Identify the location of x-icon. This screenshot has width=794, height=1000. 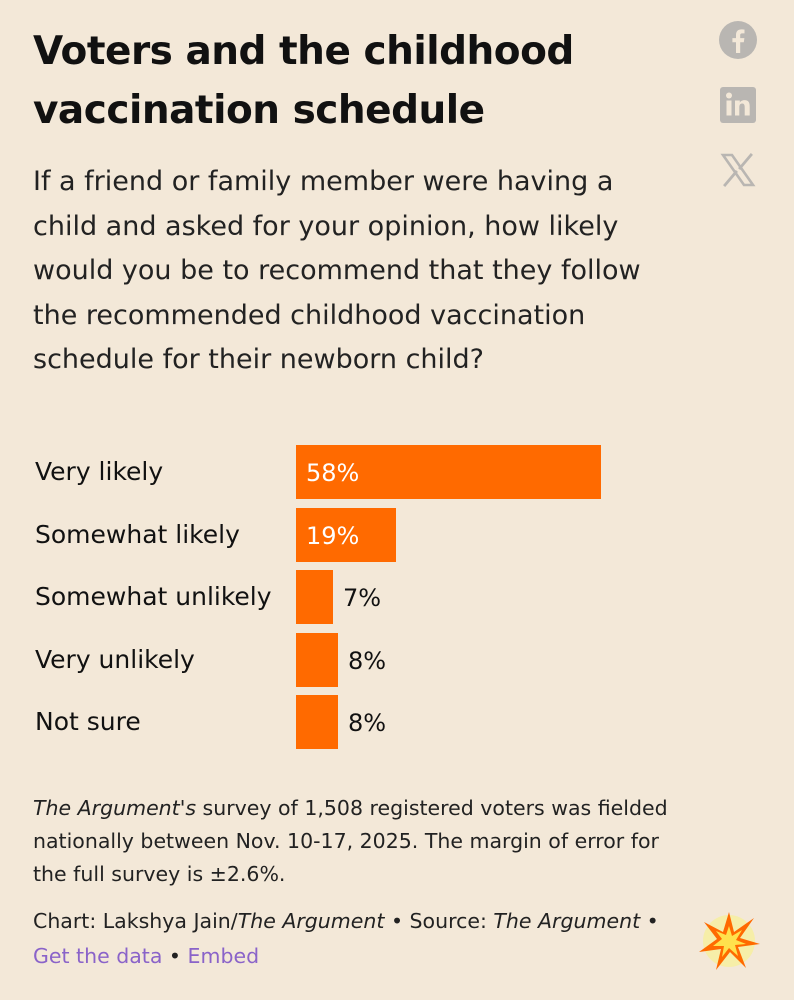
(738, 170).